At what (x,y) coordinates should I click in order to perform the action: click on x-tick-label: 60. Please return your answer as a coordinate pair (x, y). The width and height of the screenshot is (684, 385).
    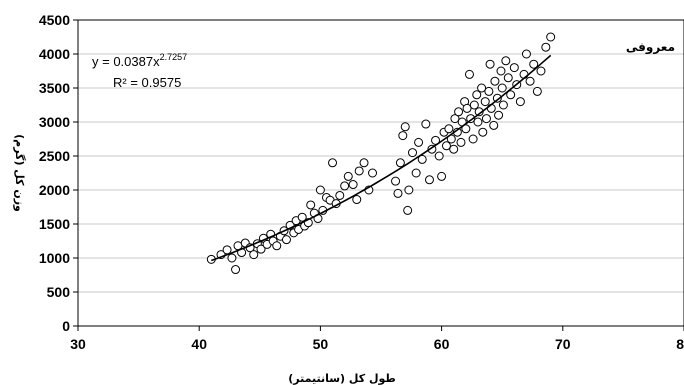
    Looking at the image, I should click on (442, 344).